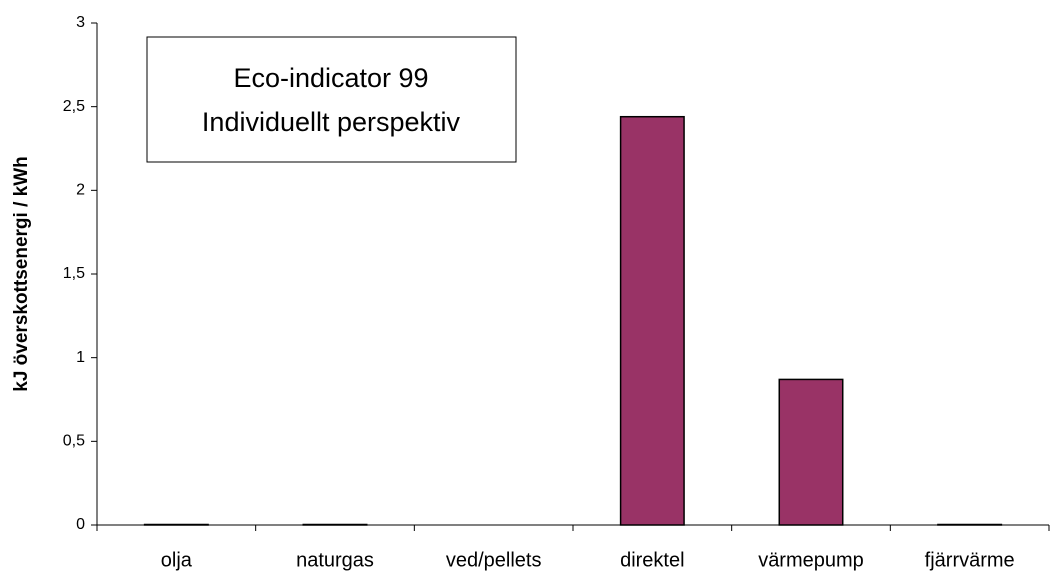 The height and width of the screenshot is (575, 1050). I want to click on y-tick-label: 0,5, so click(74, 441).